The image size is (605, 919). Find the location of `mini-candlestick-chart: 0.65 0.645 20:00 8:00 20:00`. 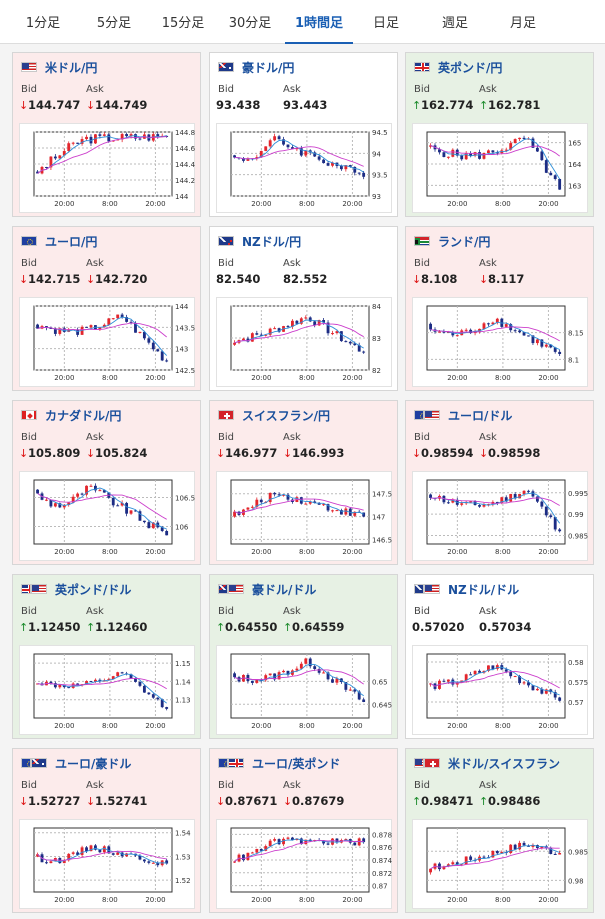

mini-candlestick-chart: 0.65 0.645 20:00 8:00 20:00 is located at coordinates (304, 690).